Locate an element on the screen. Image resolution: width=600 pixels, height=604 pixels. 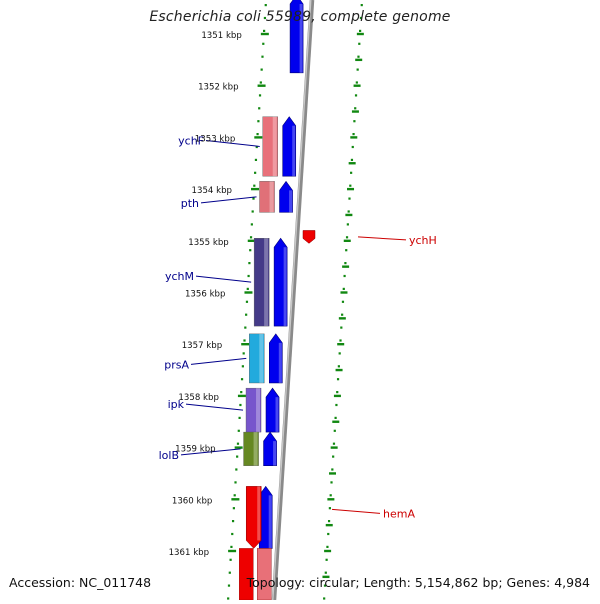
ruler-tick-label: 1357 kbp is located at coordinates (202, 346).